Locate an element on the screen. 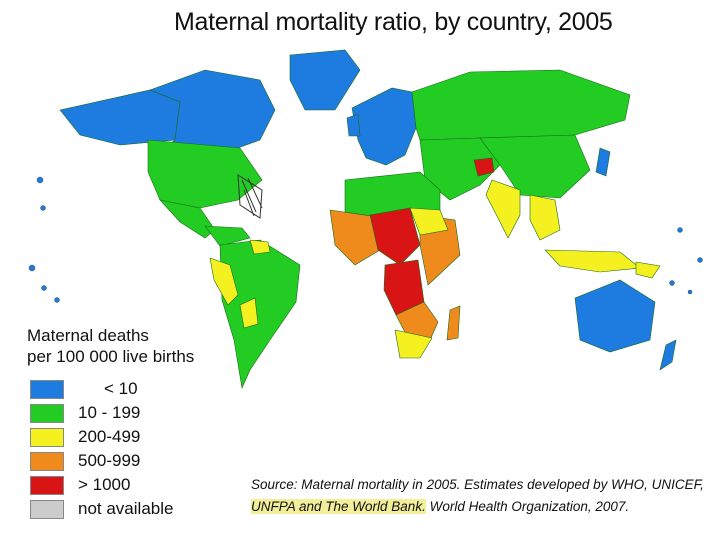  source-highlight: UNFPA and The World Bank. is located at coordinates (338, 506).